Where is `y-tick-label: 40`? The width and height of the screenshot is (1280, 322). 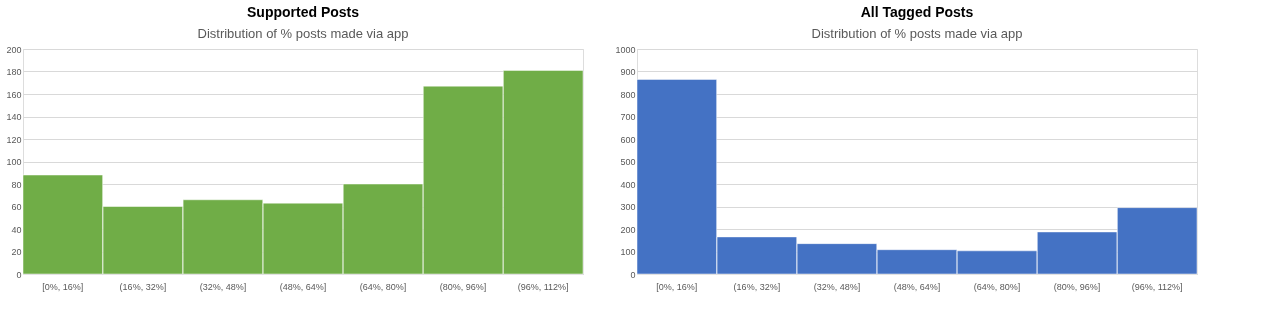
y-tick-label: 40 is located at coordinates (16, 229).